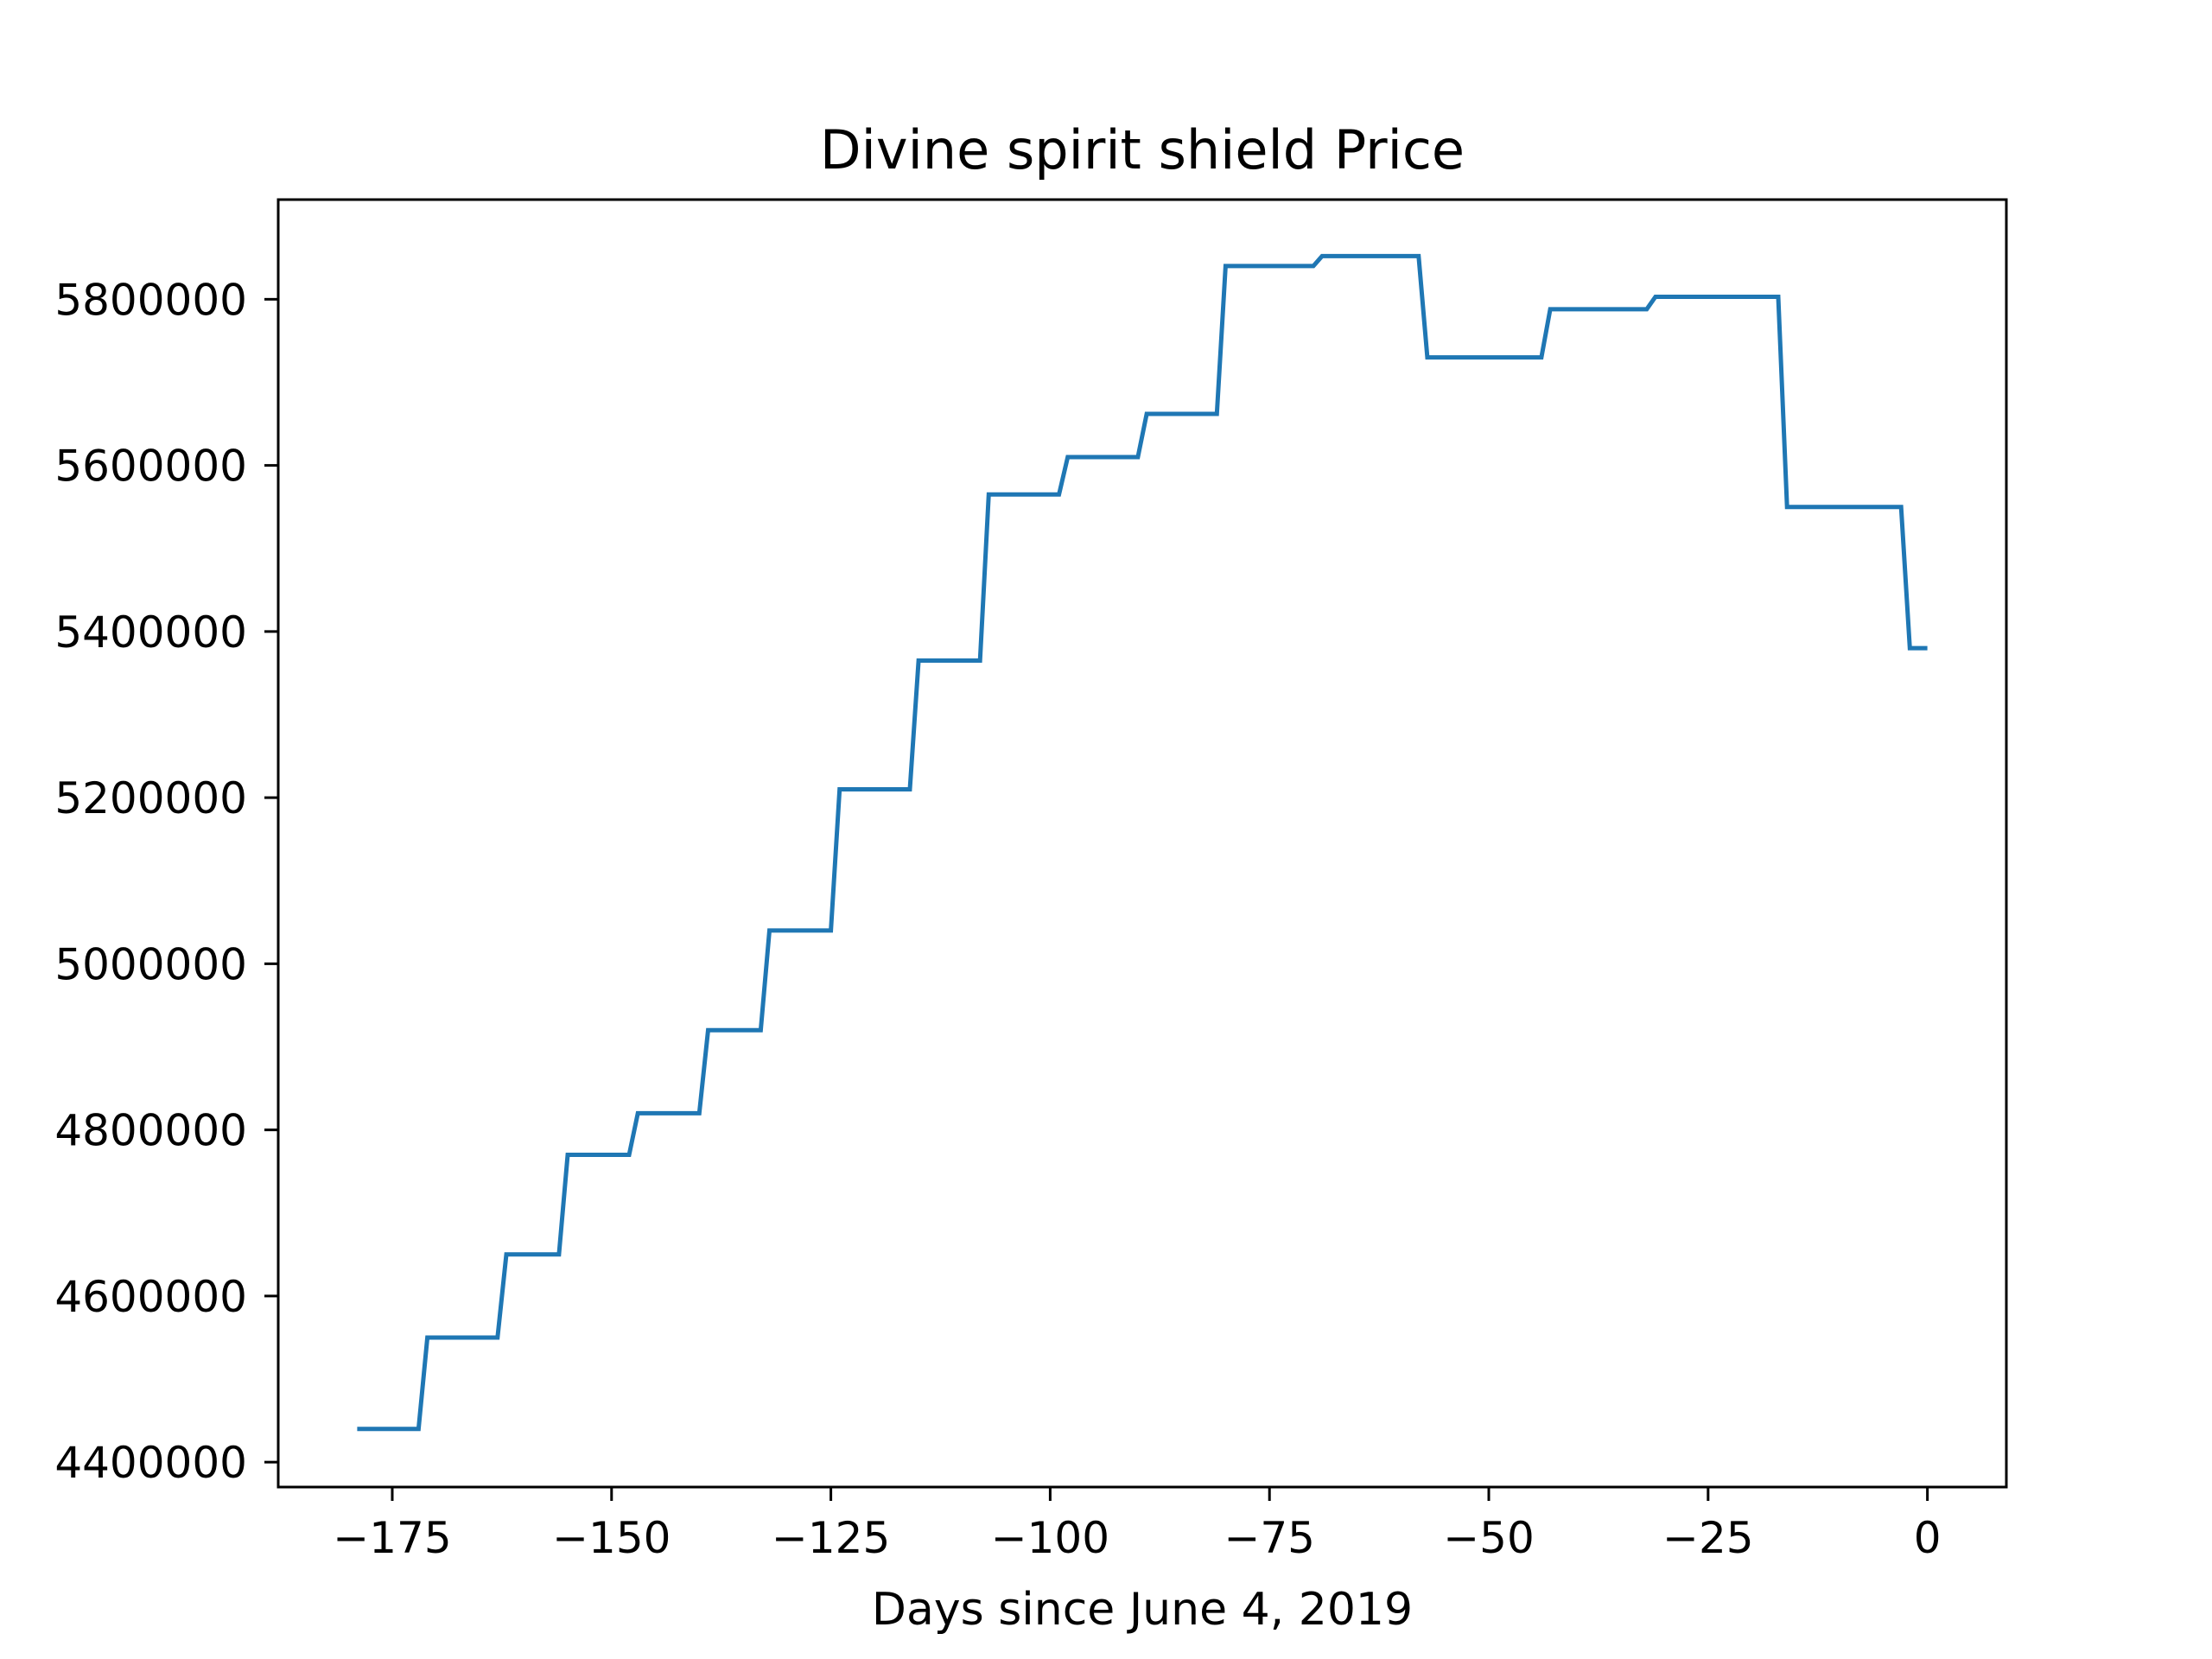 The image size is (2212, 1659). What do you see at coordinates (1708, 1538) in the screenshot?
I see `x-tick-label: −25` at bounding box center [1708, 1538].